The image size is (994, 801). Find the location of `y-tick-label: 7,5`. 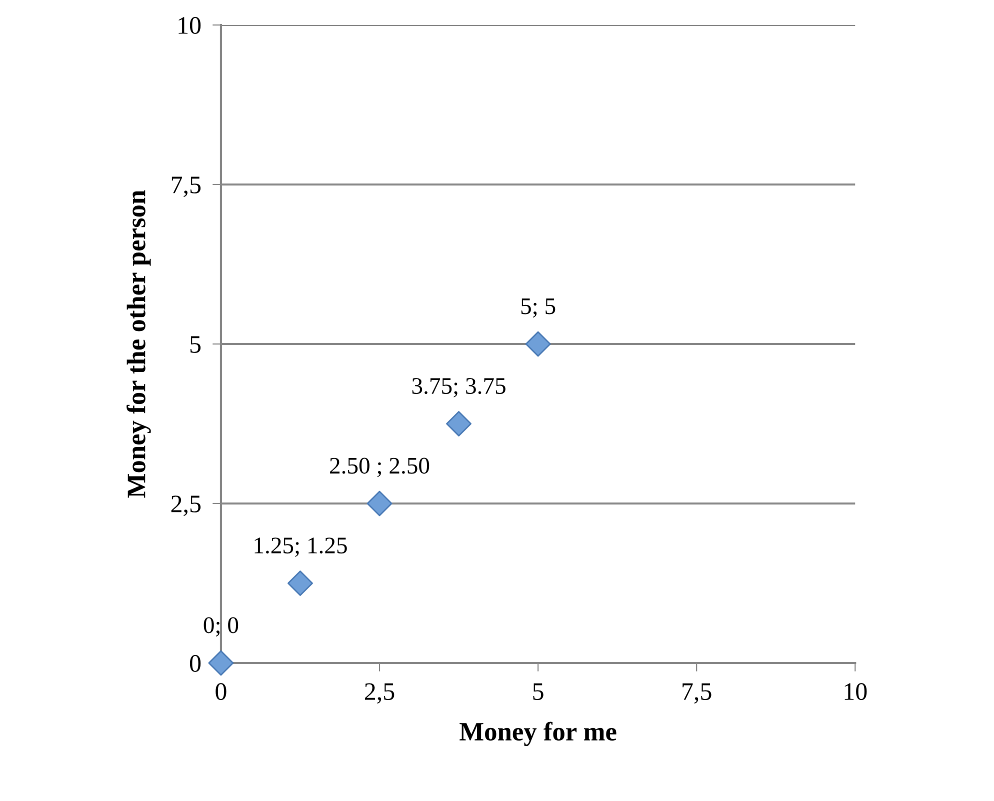

y-tick-label: 7,5 is located at coordinates (186, 187).